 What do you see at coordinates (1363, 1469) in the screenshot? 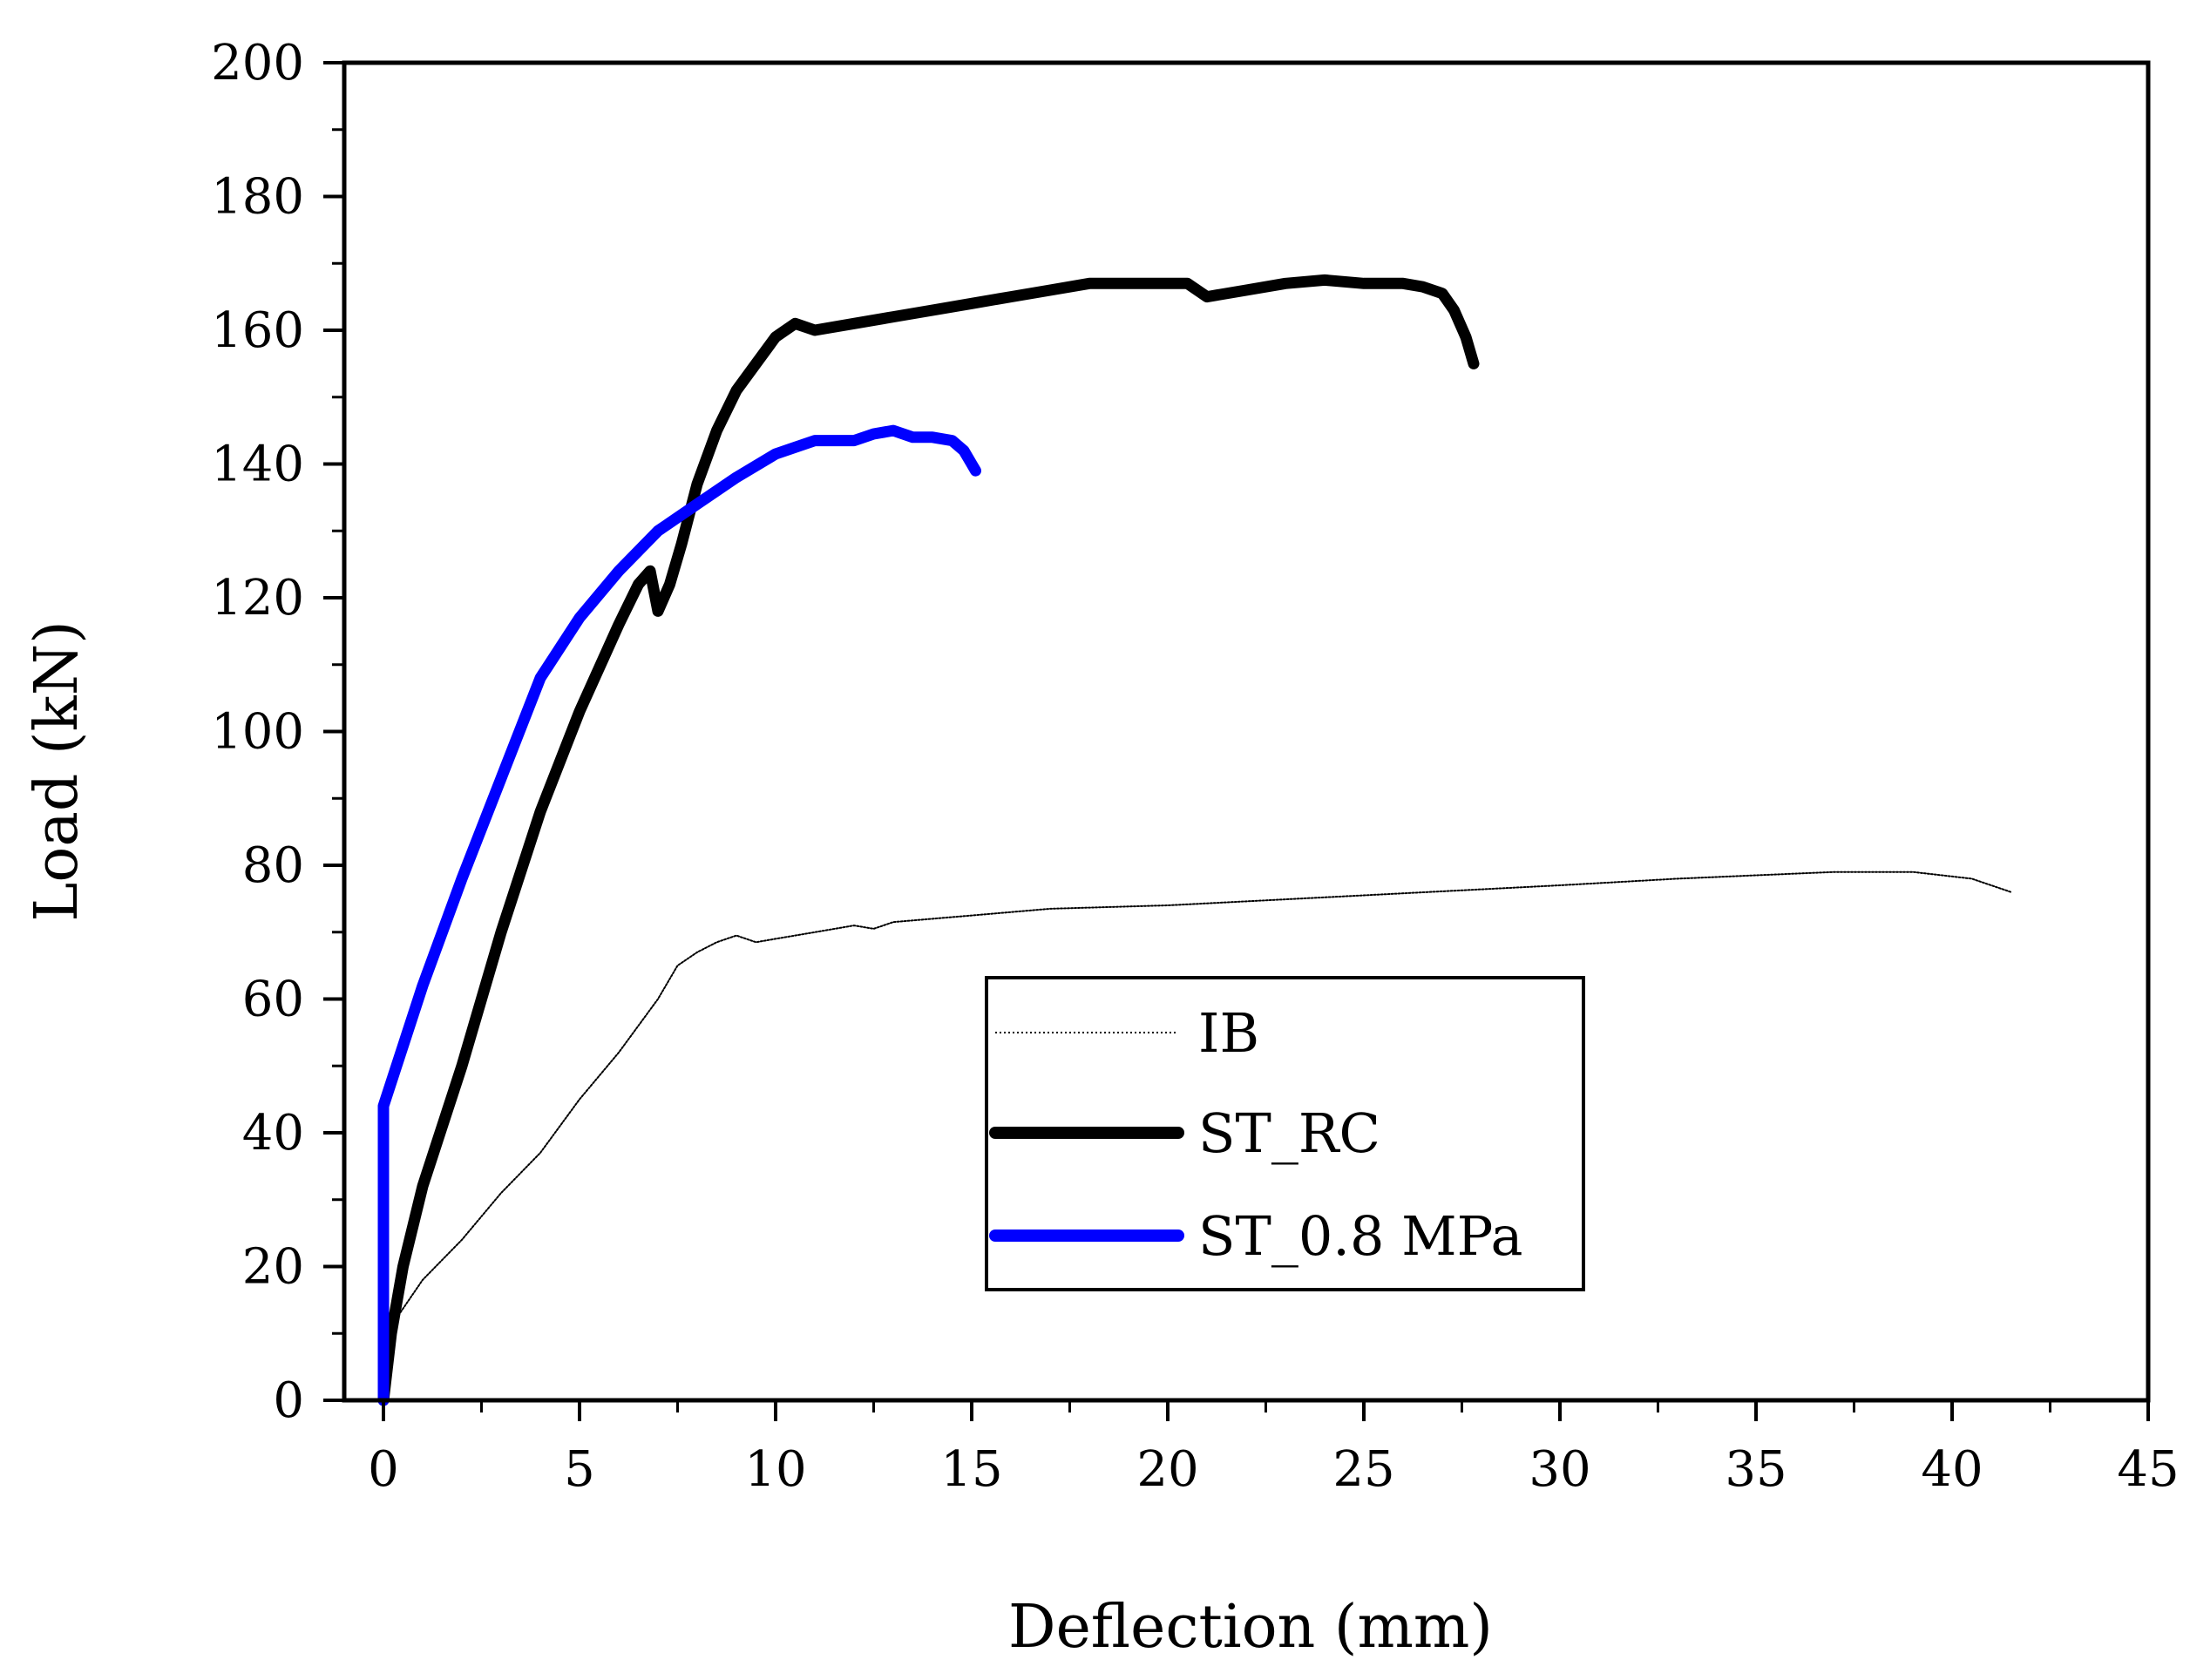
I see `x-tick-label: 25` at bounding box center [1363, 1469].